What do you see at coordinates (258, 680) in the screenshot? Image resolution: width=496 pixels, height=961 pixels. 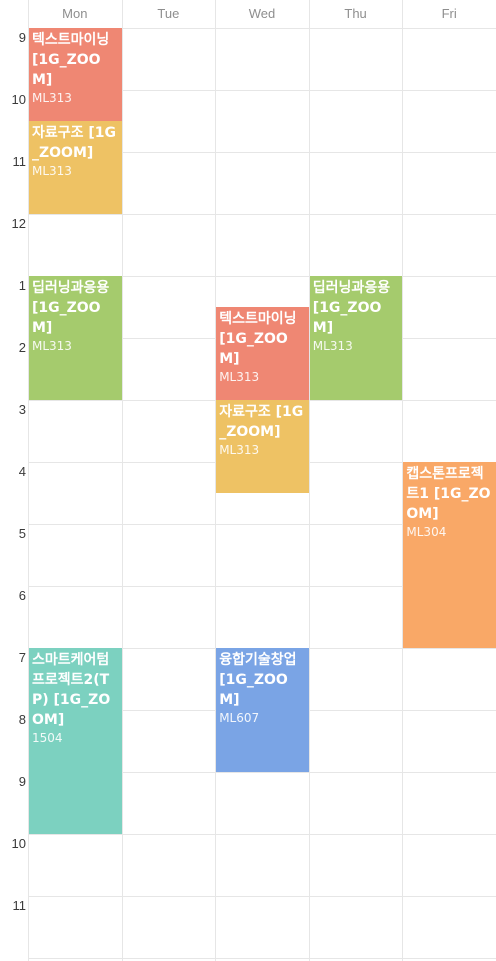 I see `event-title: 융합기술창업 [1G_ZOOM]` at bounding box center [258, 680].